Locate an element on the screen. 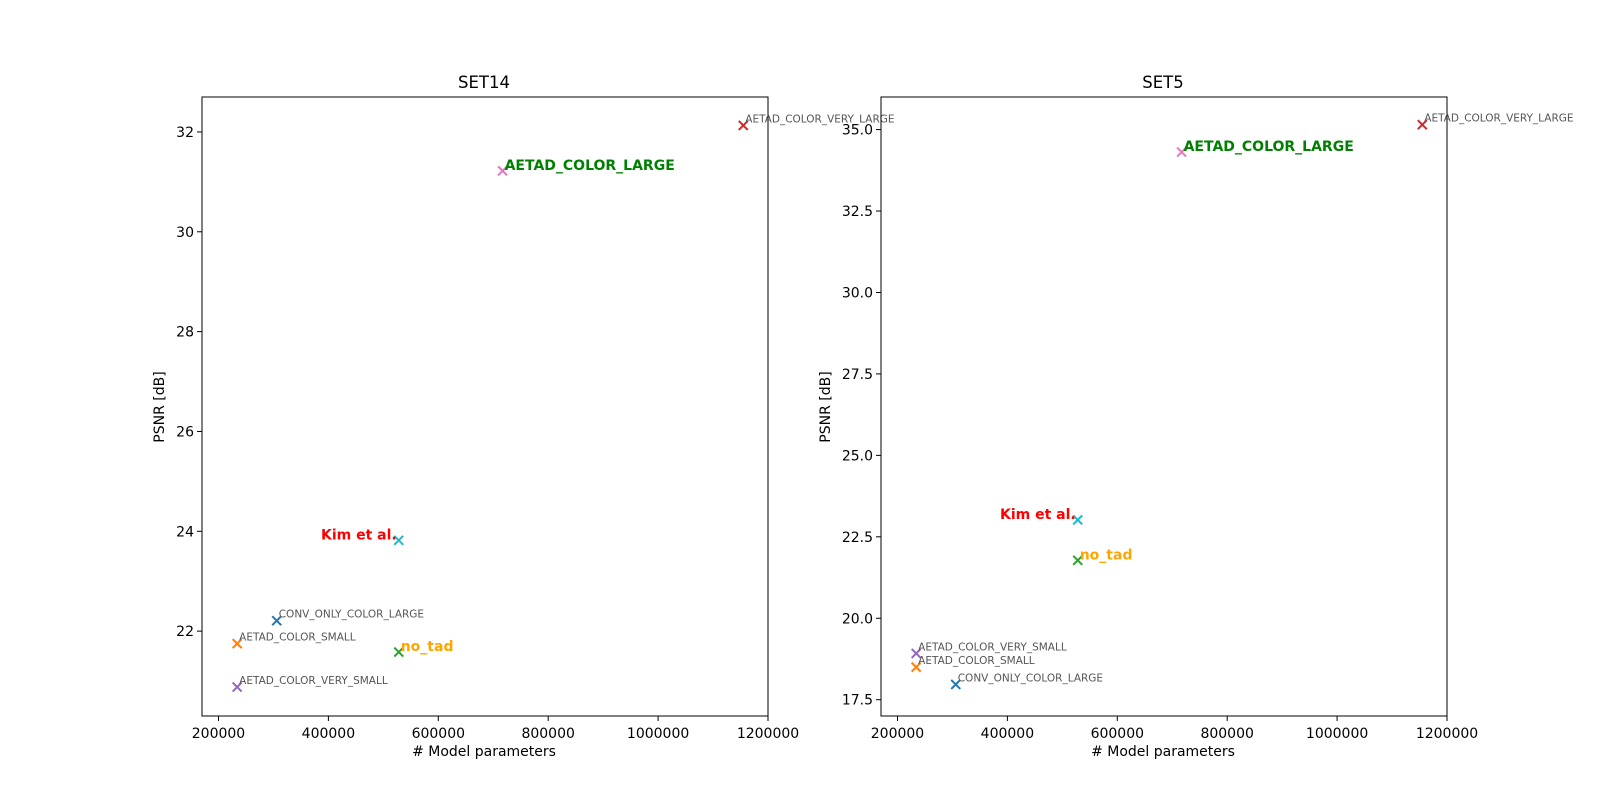  y-tick-label: 35.0 is located at coordinates (857, 131).